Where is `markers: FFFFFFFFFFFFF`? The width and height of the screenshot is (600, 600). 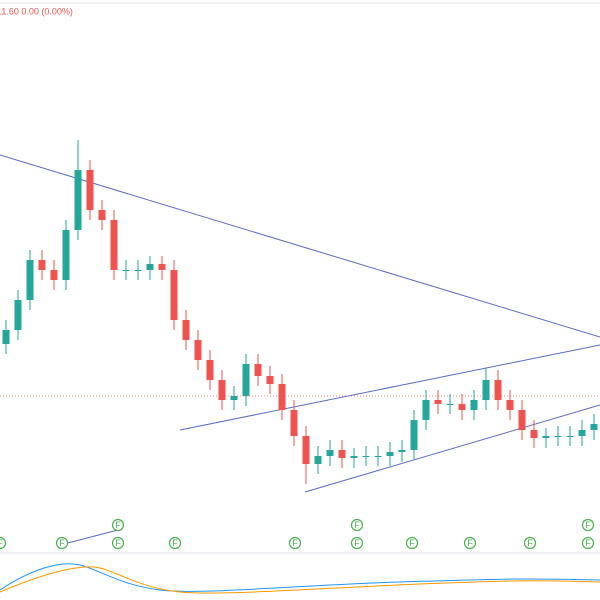
markers: FFFFFFFFFFFFF is located at coordinates (297, 534).